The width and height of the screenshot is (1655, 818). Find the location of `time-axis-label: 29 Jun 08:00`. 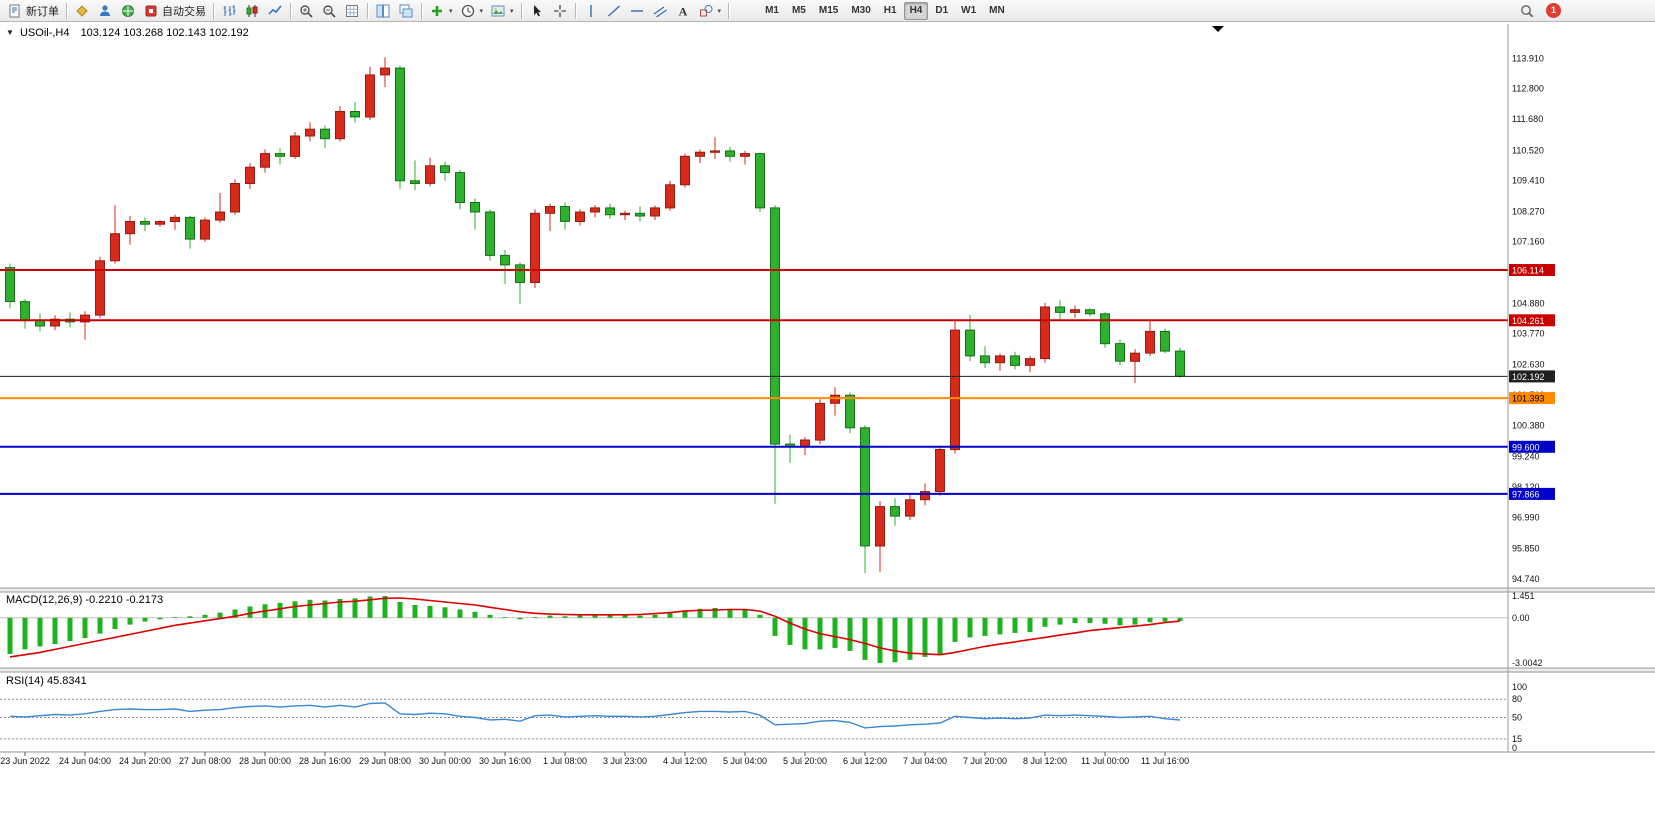

time-axis-label: 29 Jun 08:00 is located at coordinates (385, 761).